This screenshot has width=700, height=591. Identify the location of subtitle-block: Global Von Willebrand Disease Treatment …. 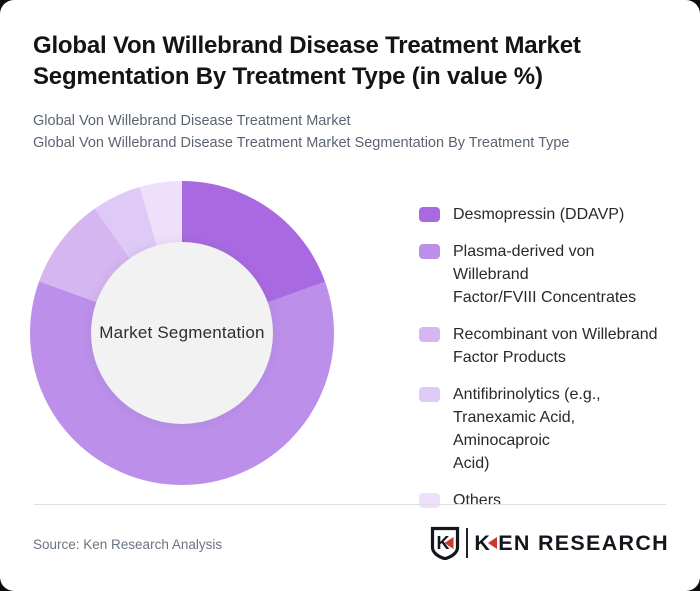
(301, 132).